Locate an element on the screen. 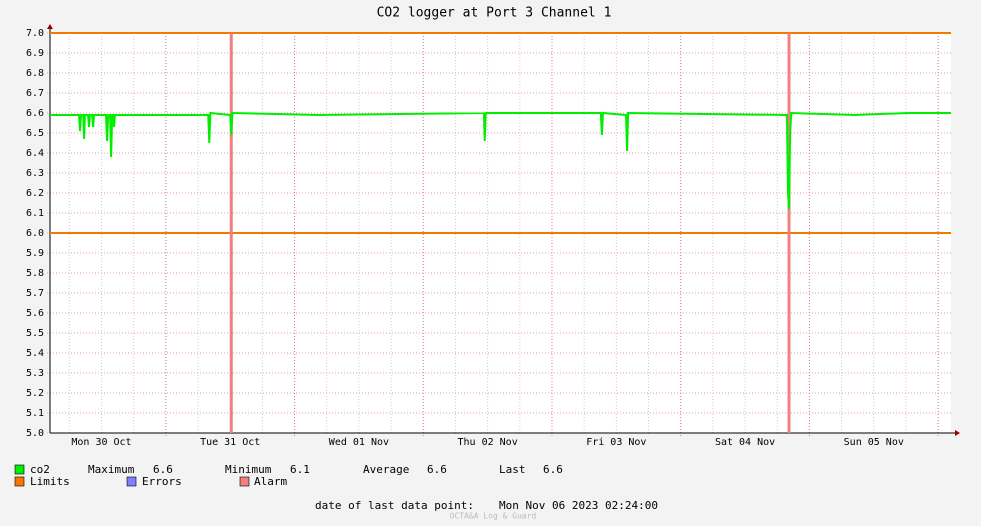 This screenshot has width=981, height=526. y-tick-label: 6.7 is located at coordinates (35, 93).